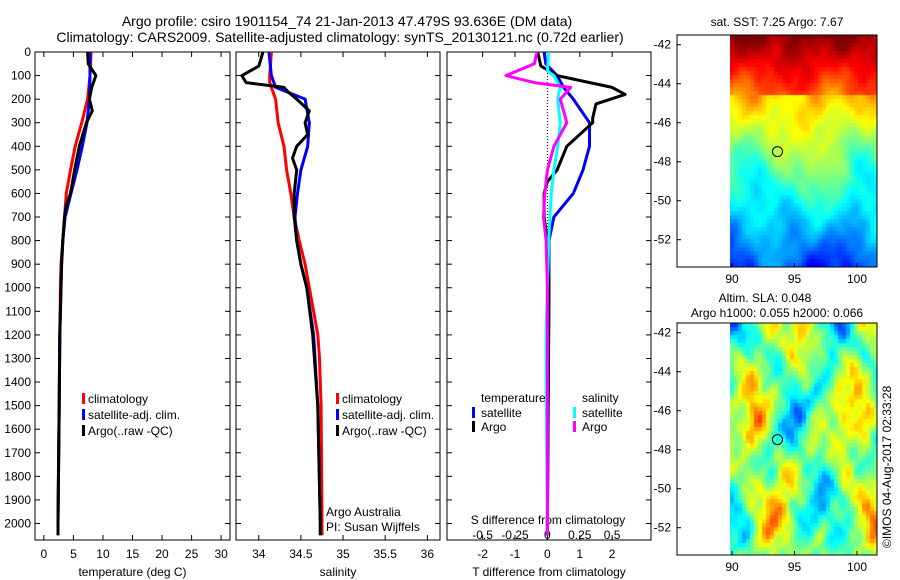  What do you see at coordinates (513, 398) in the screenshot?
I see `legend-title-temperature: temperature` at bounding box center [513, 398].